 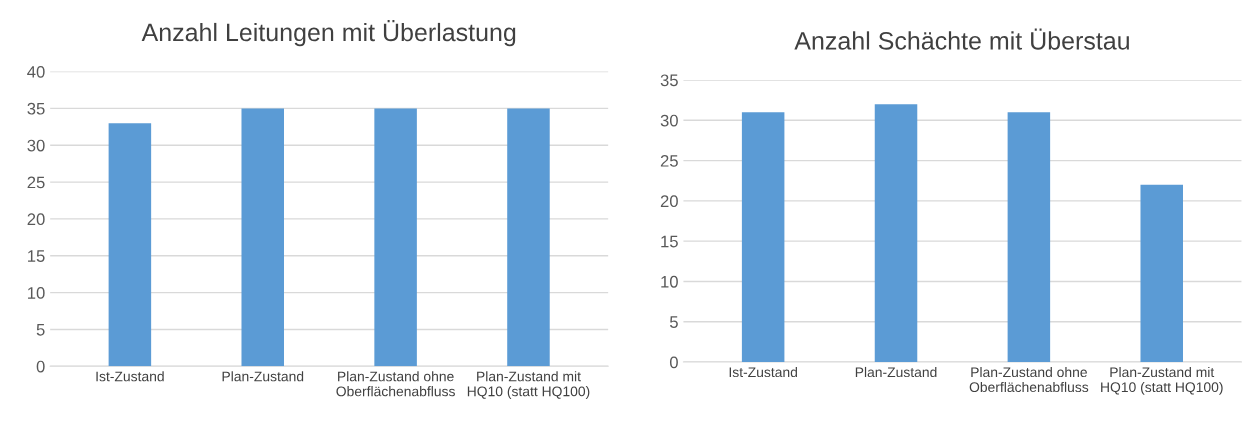 I want to click on chart-title: Anzahl Leitungen mit Überlastung, so click(x=328, y=33).